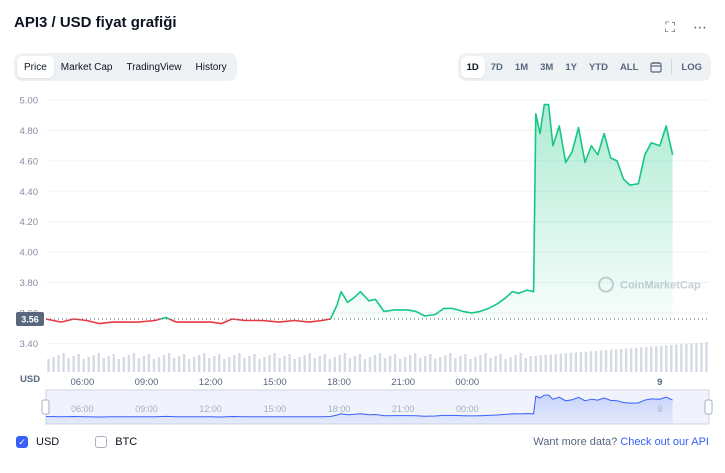 This screenshot has height=473, width=725. Describe the element at coordinates (521, 67) in the screenshot. I see `range-1m: 1M` at that location.